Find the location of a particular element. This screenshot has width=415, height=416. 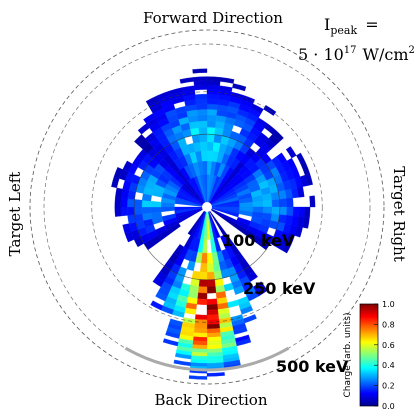

svg-text: Ipeak is located at coordinates (340, 26).